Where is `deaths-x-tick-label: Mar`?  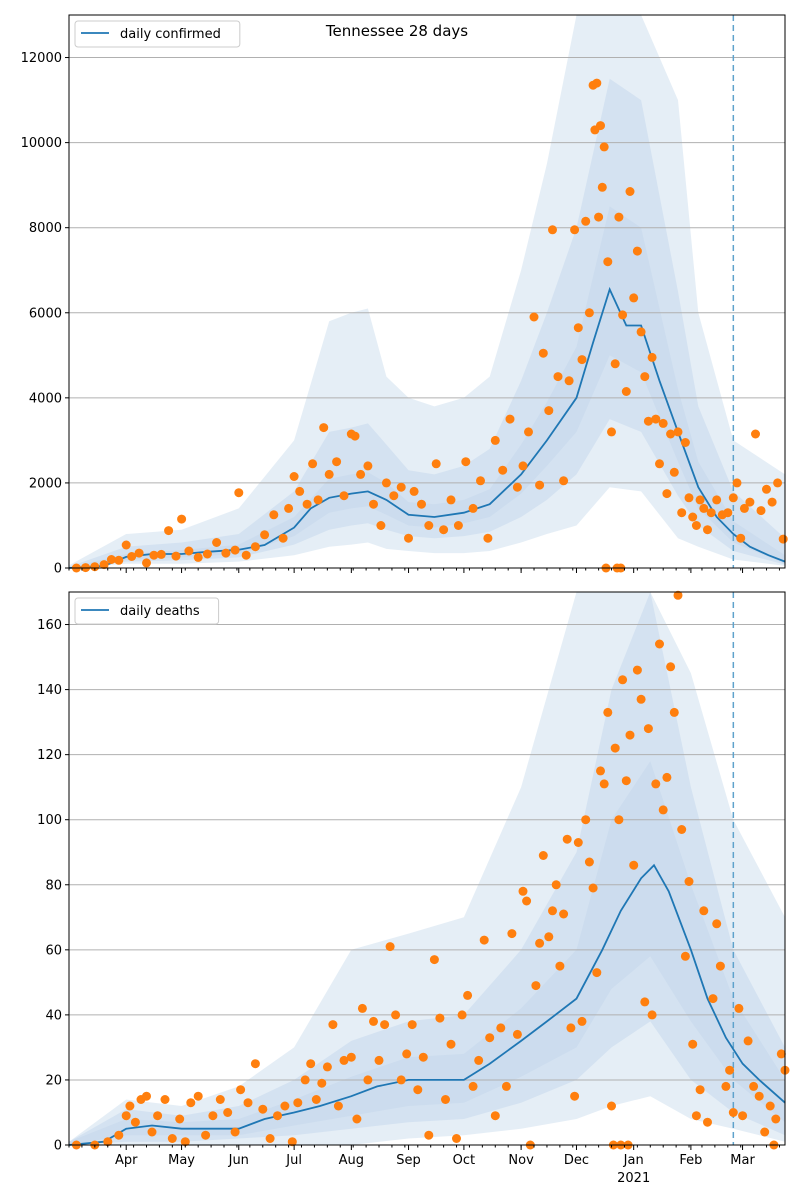 deaths-x-tick-label: Mar is located at coordinates (742, 1160).